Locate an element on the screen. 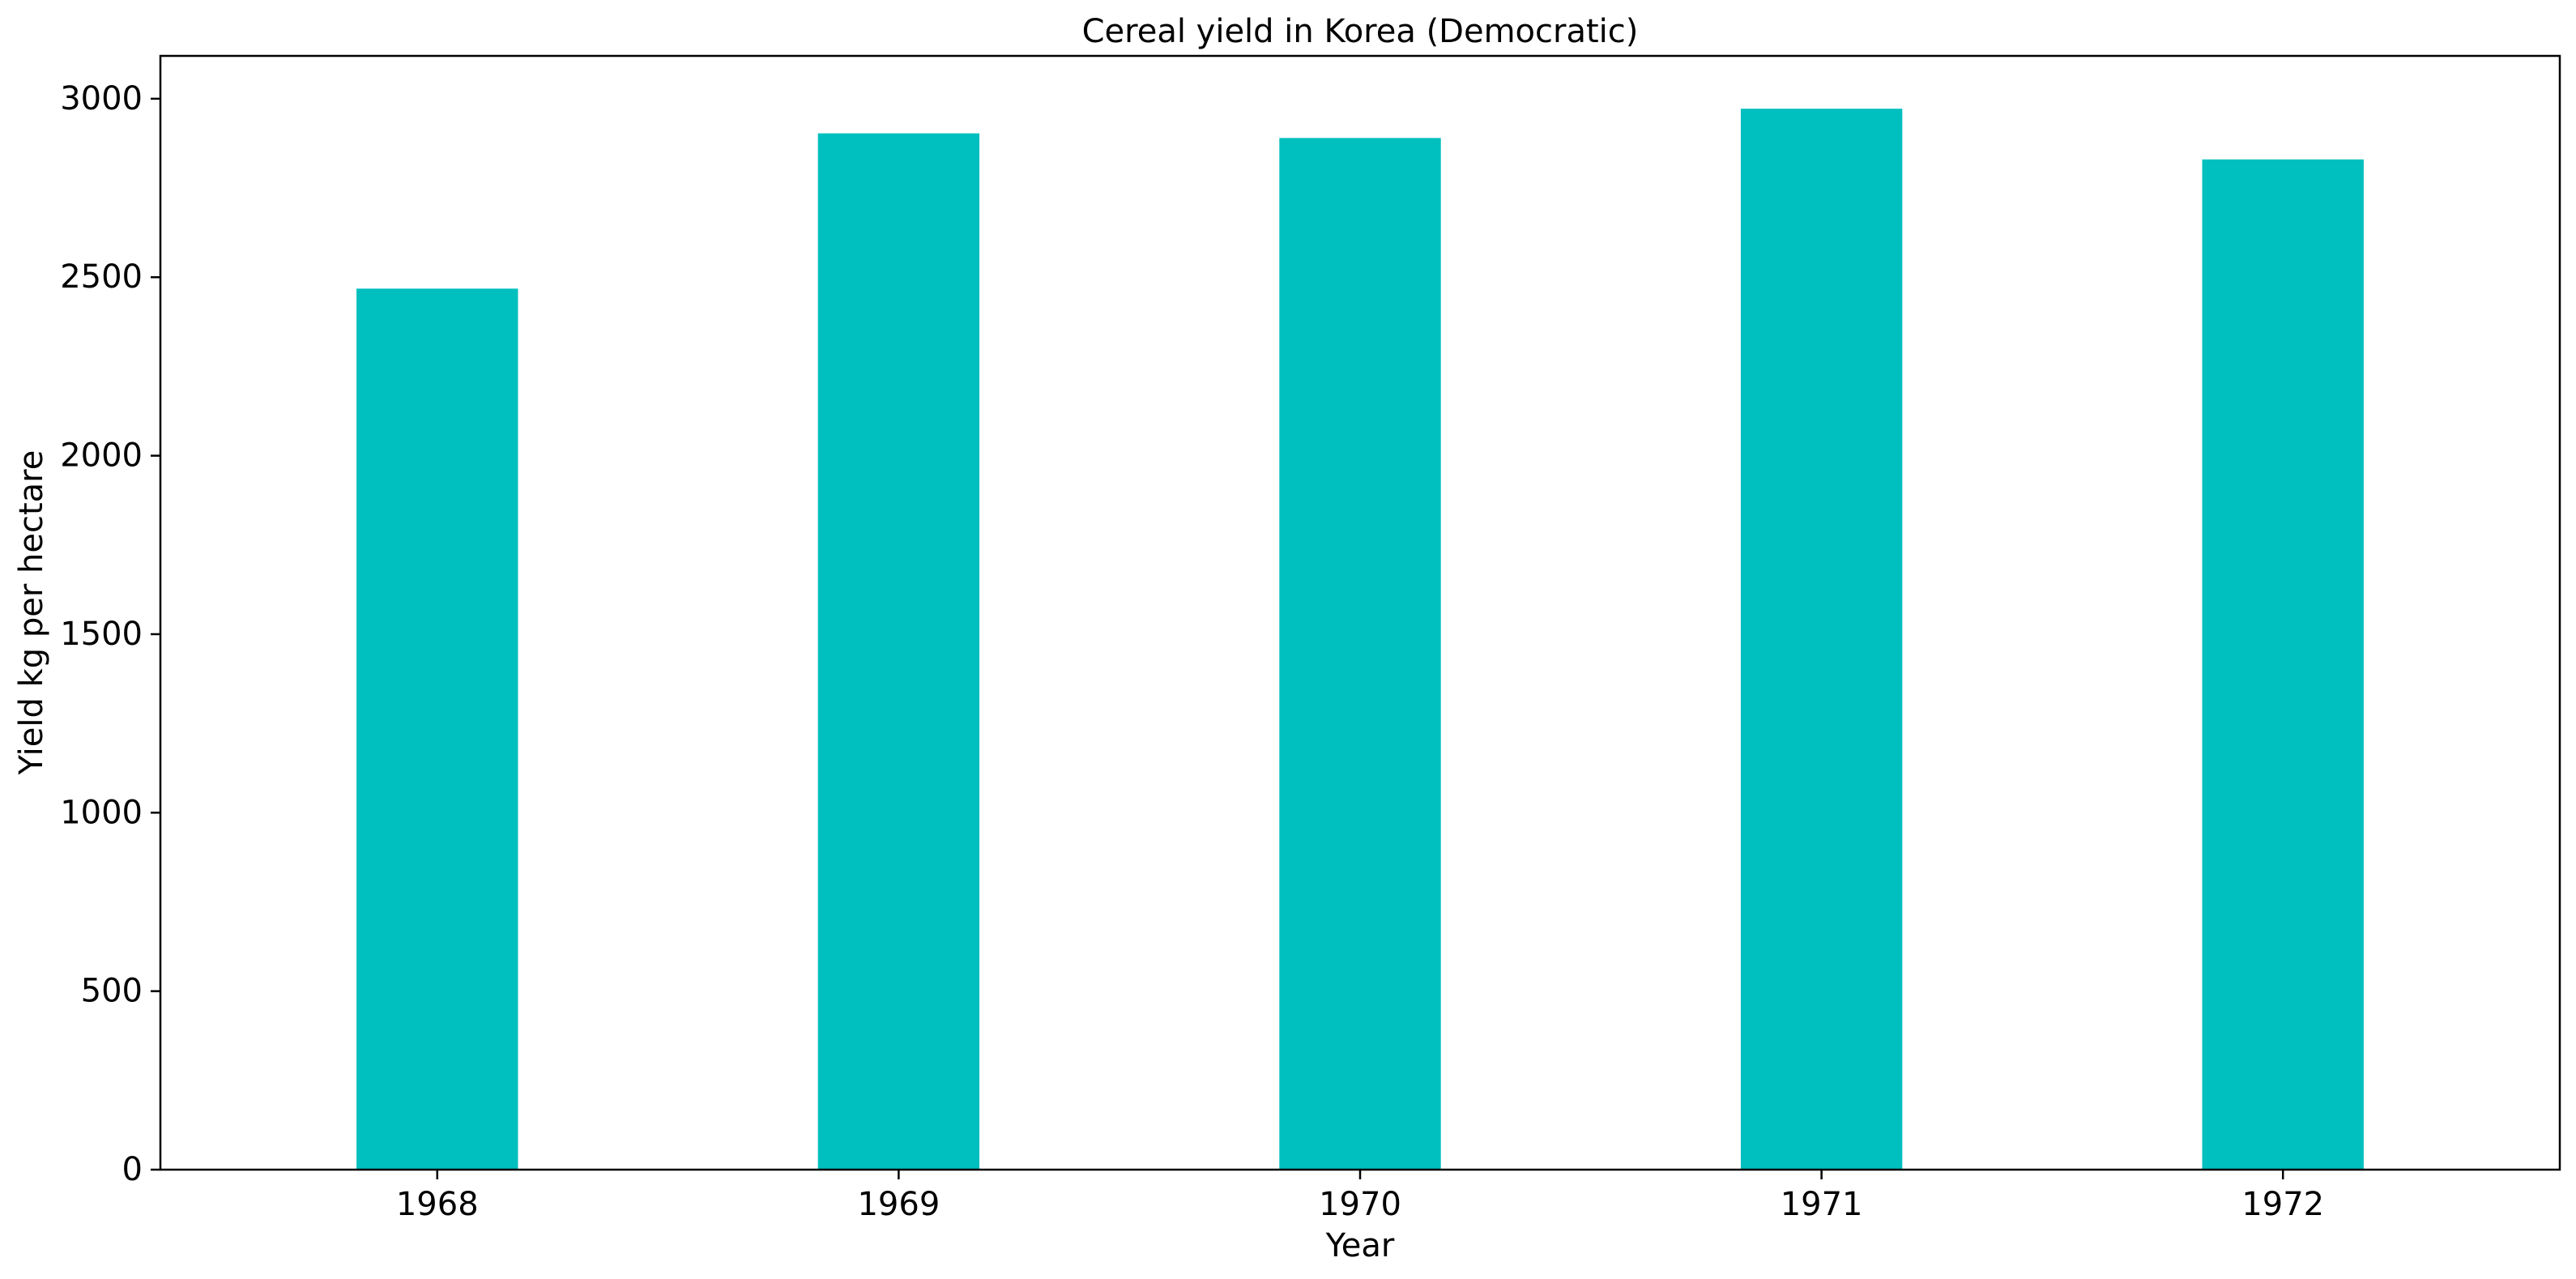 The width and height of the screenshot is (2576, 1279). bar-1971 is located at coordinates (1821, 639).